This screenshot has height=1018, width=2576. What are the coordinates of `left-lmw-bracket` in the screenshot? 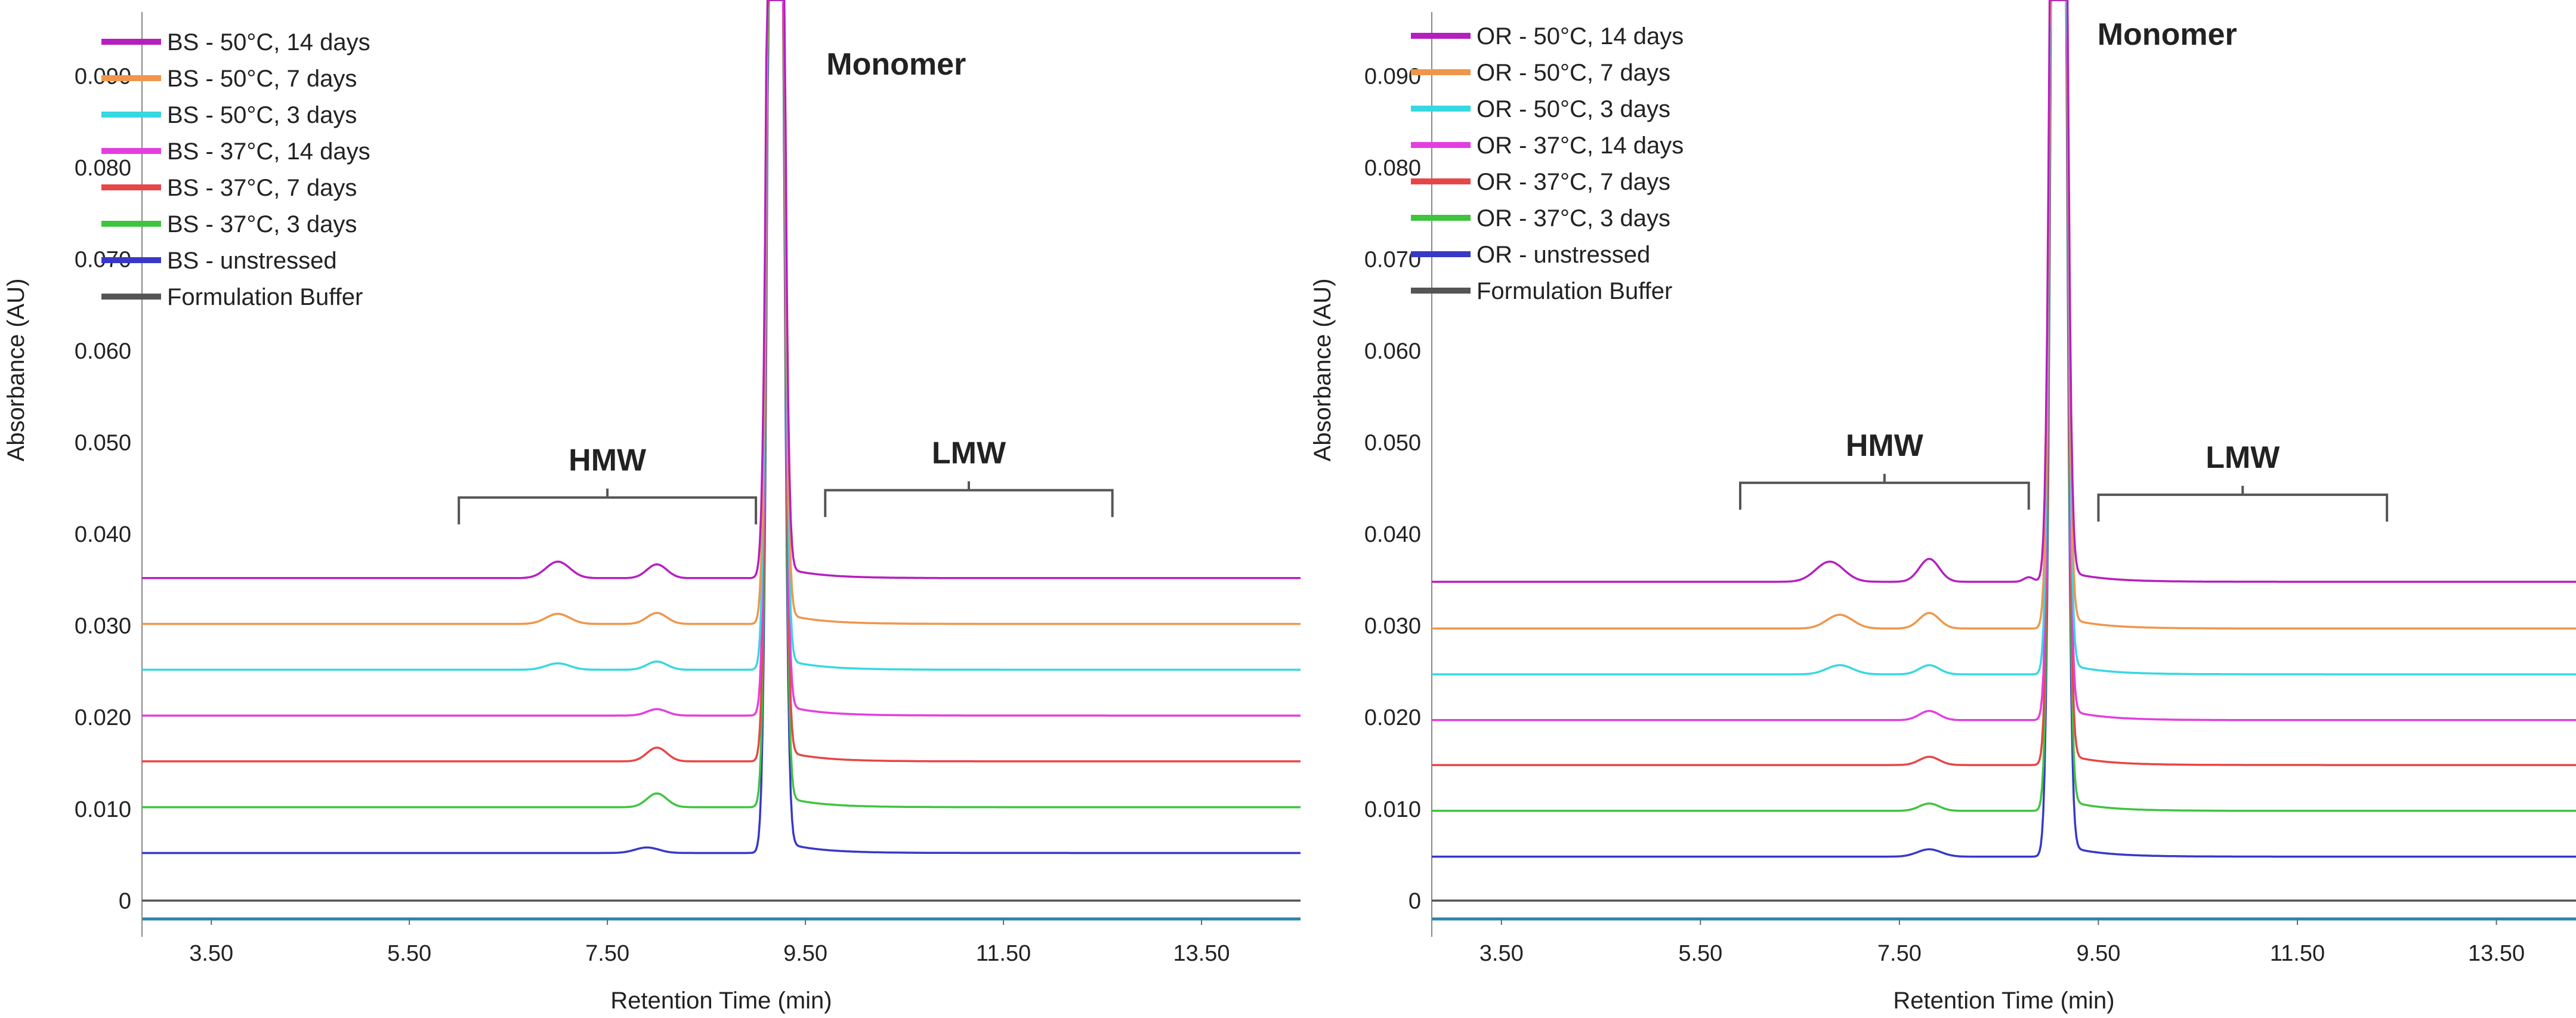 It's located at (969, 499).